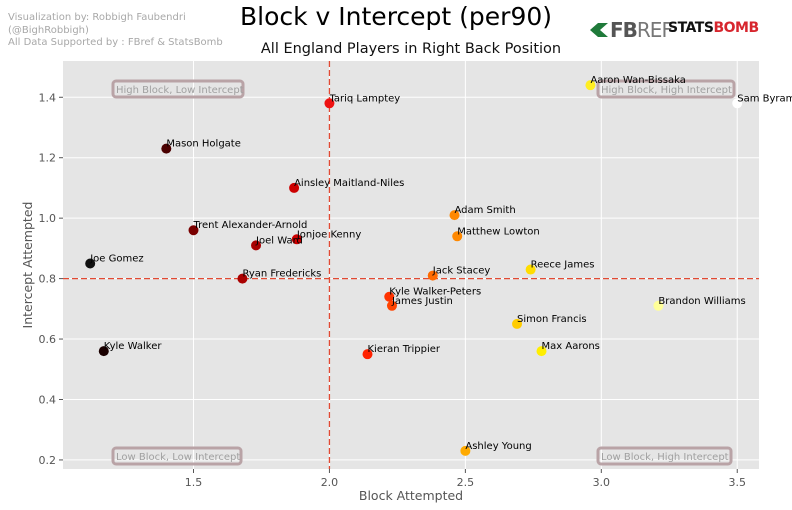 Image resolution: width=792 pixels, height=510 pixels. Describe the element at coordinates (466, 482) in the screenshot. I see `x-tick-label: 2.5` at that location.